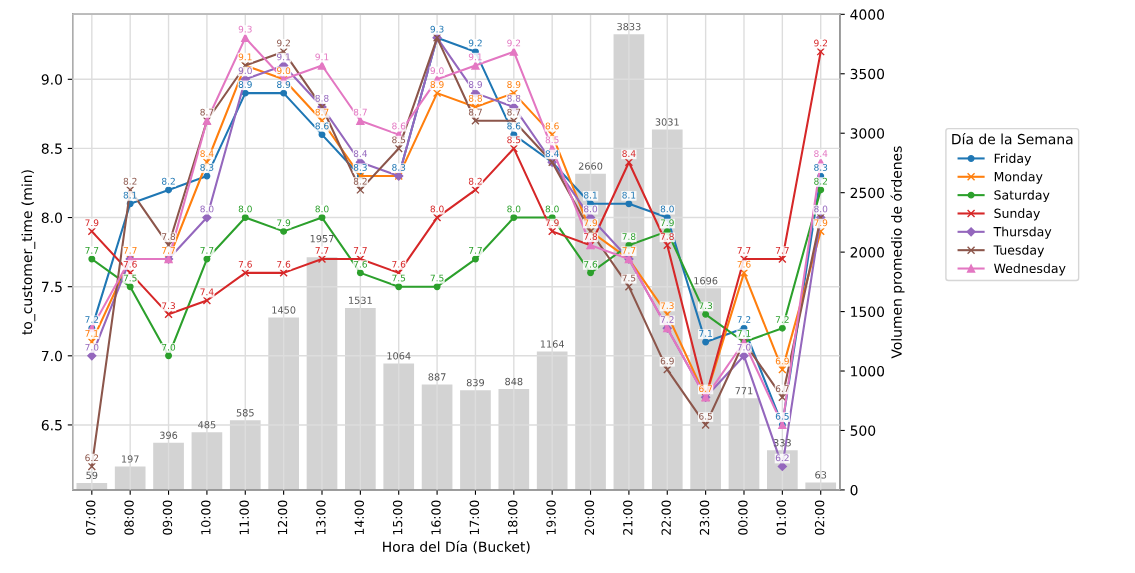  I want to click on x-tick-label: 11:00, so click(244, 517).